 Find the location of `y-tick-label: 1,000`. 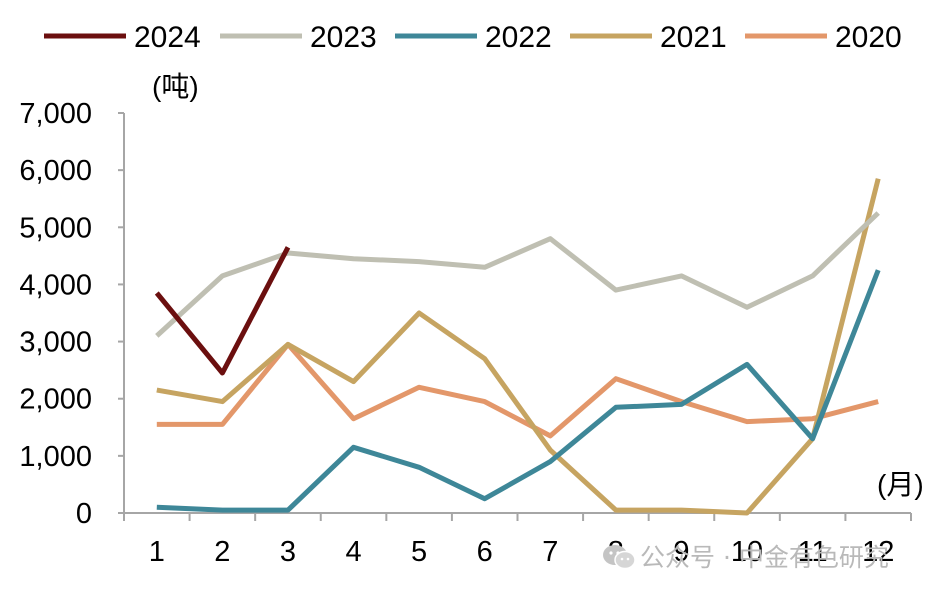

y-tick-label: 1,000 is located at coordinates (55, 457).